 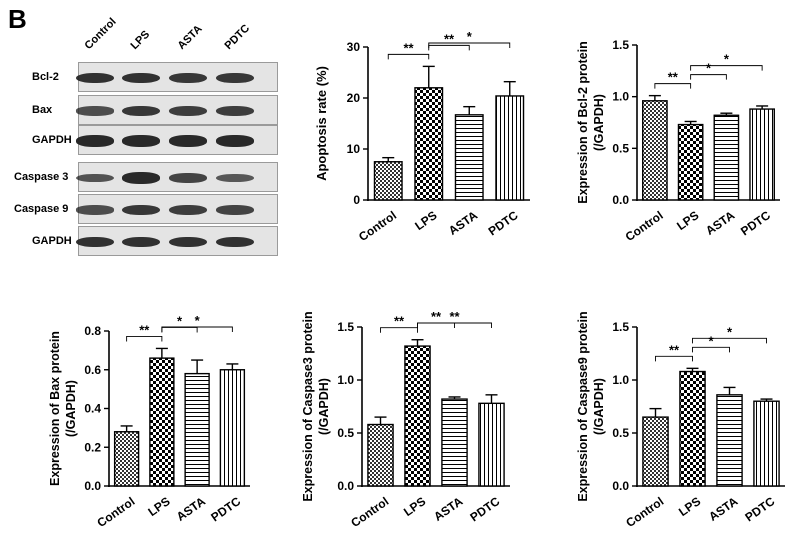 What do you see at coordinates (92, 331) in the screenshot?
I see `y-tick-label: 0.8` at bounding box center [92, 331].